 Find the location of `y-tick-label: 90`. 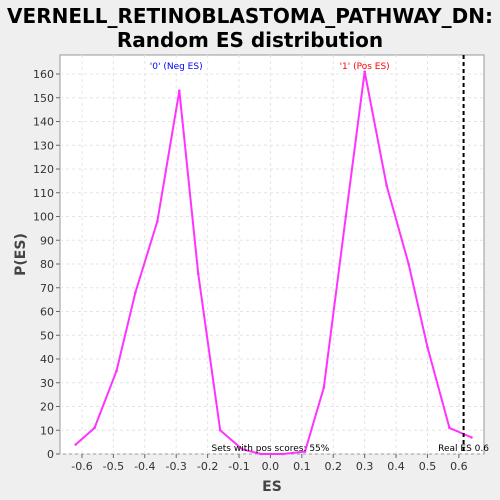

y-tick-label: 90 is located at coordinates (47, 240).